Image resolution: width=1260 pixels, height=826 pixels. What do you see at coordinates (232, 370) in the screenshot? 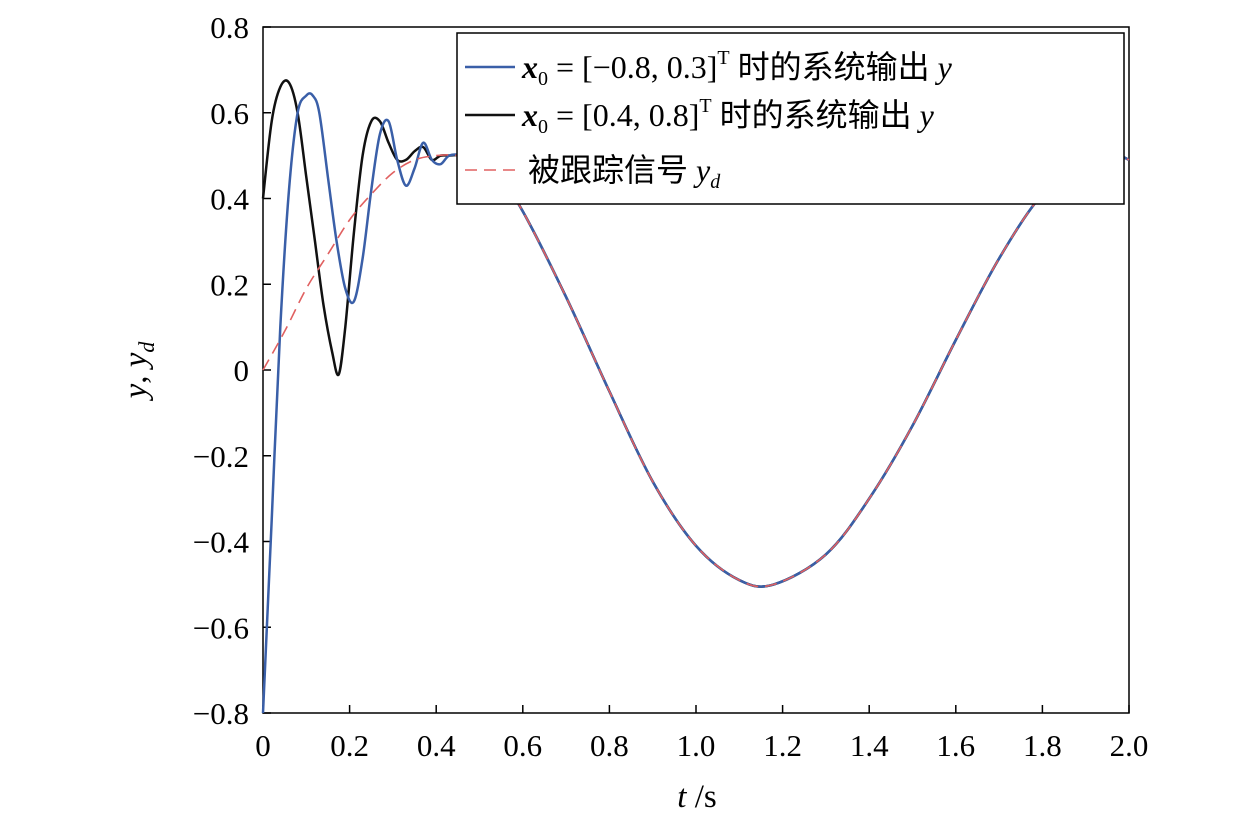
I see `y-axis-ticks: −0.8 −0.6 −0.4 −0.2 0 0.2 0.4 0.6 0.8` at bounding box center [232, 370].